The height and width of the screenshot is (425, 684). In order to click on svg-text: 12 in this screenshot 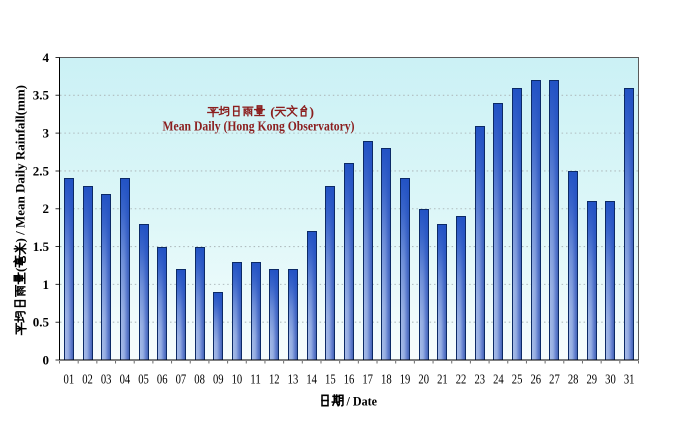, I will do `click(274, 380)`.